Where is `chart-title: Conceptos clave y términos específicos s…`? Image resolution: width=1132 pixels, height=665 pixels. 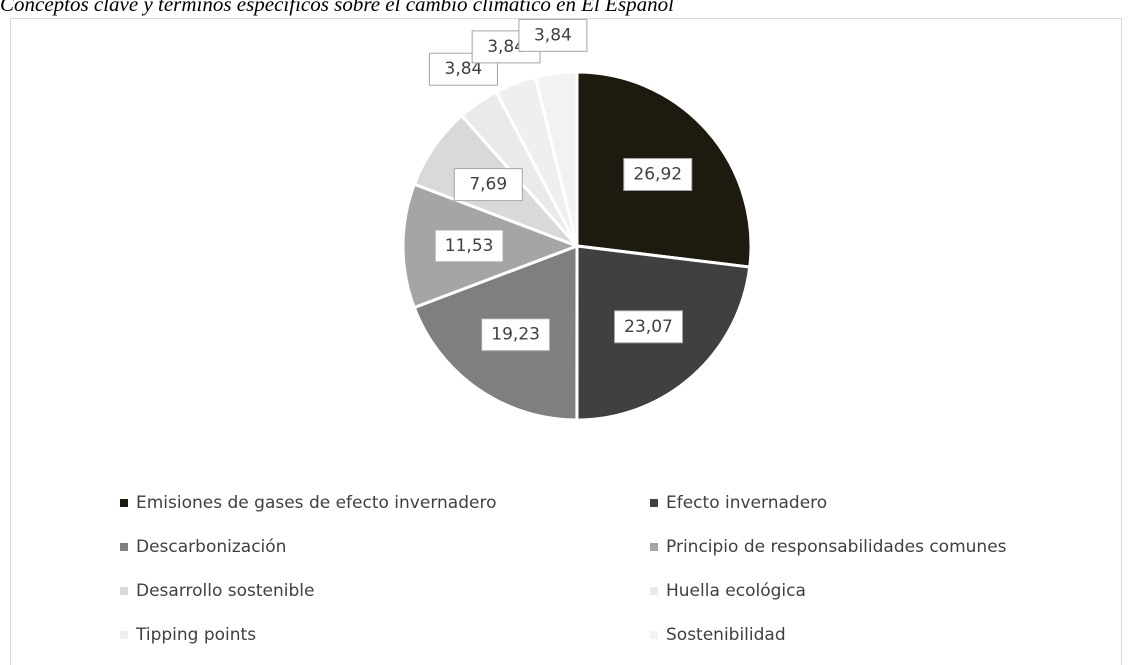 chart-title: Conceptos clave y términos específicos s… is located at coordinates (337, 8).